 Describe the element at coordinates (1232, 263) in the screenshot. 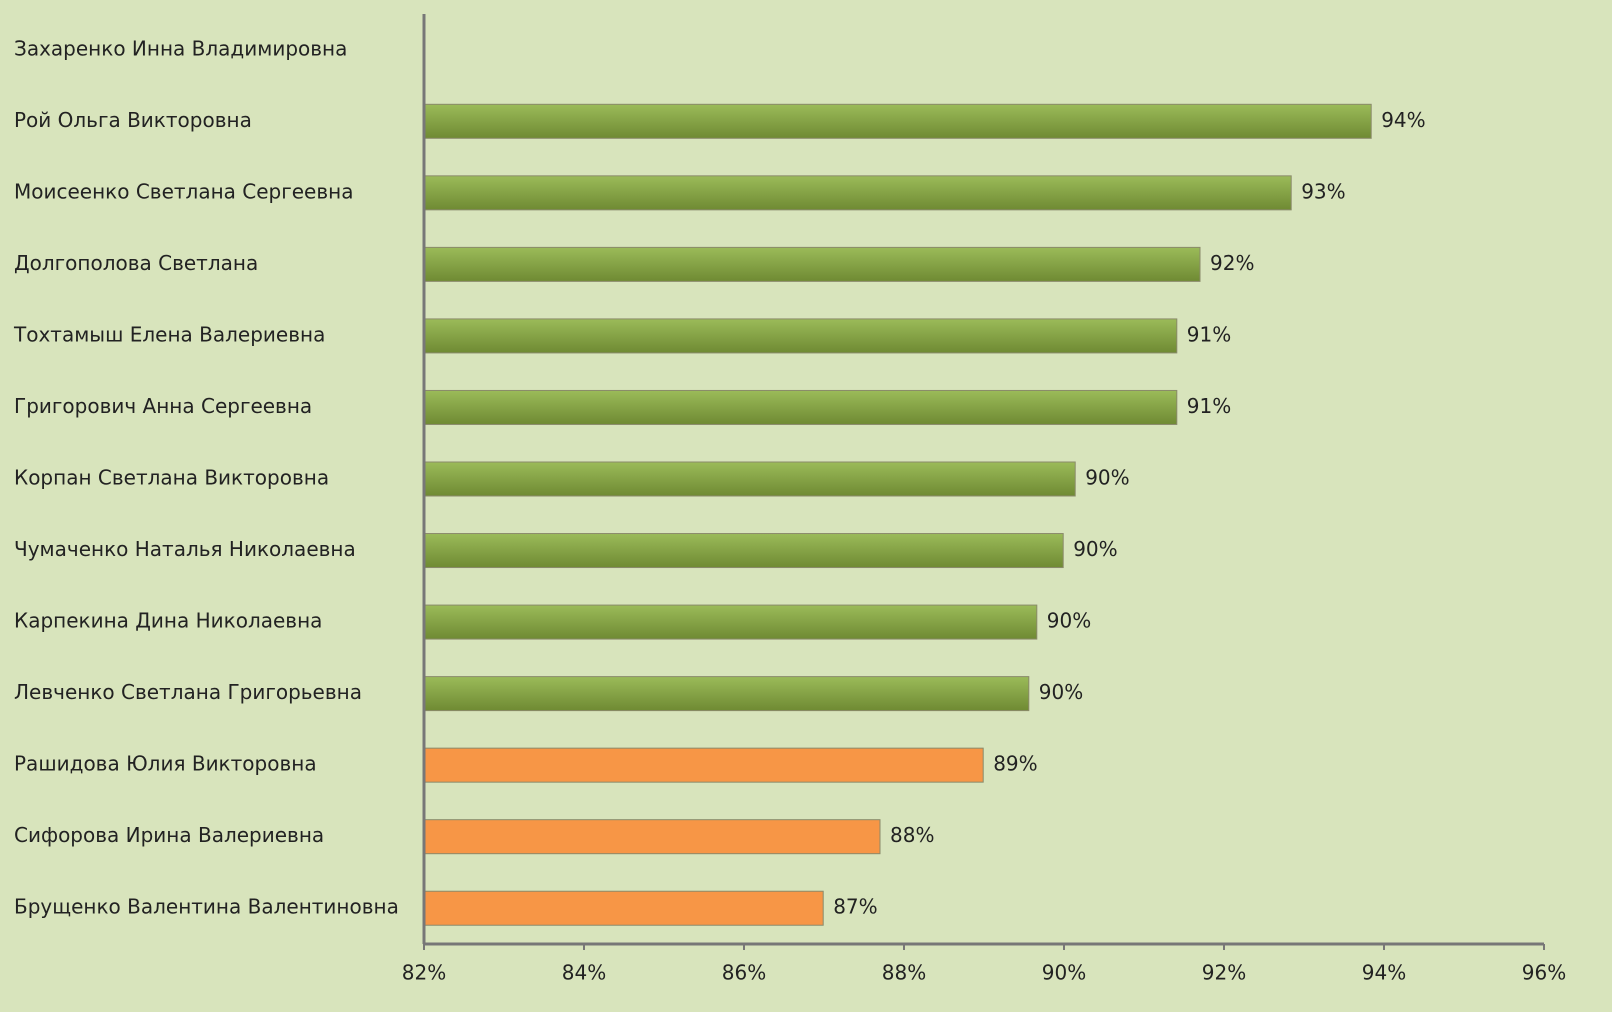

I see `data-label: 92%` at that location.